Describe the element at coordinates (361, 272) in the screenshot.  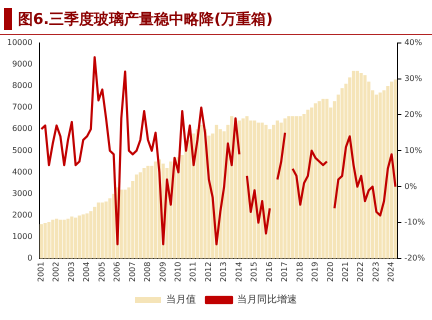
I see `x-tick-label: 2022` at that location.